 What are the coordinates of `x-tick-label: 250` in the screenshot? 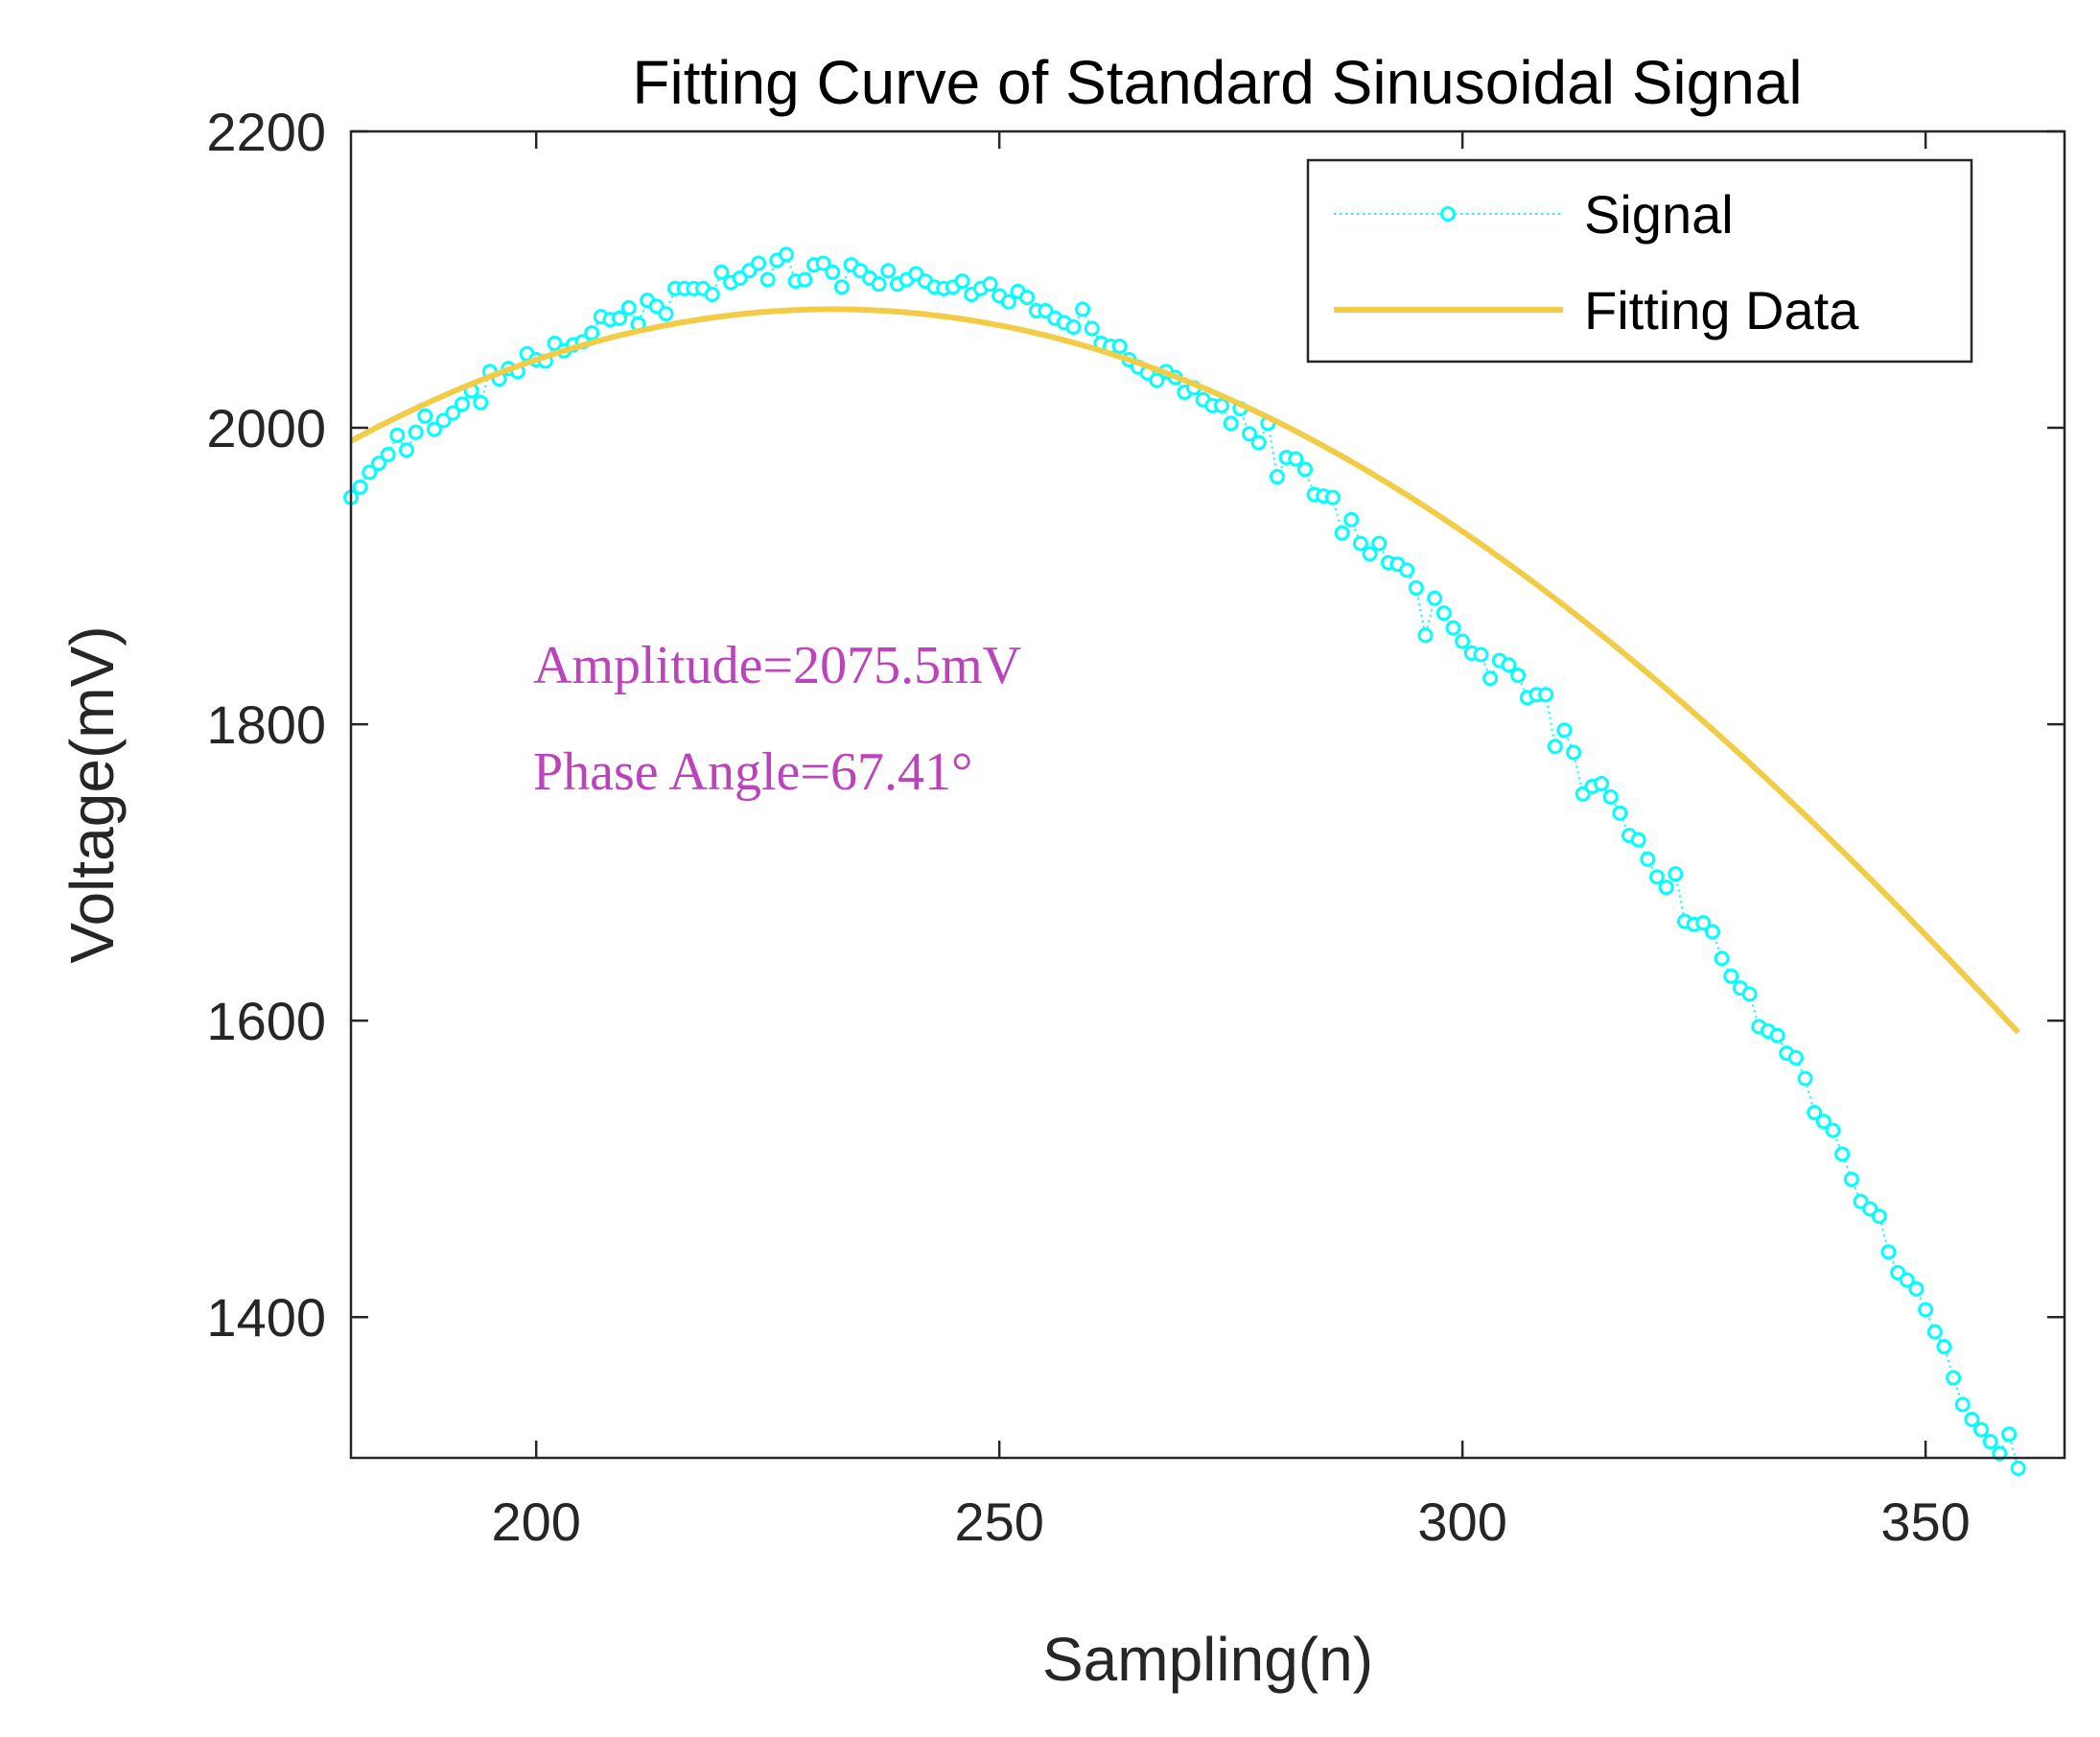 It's located at (998, 1521).